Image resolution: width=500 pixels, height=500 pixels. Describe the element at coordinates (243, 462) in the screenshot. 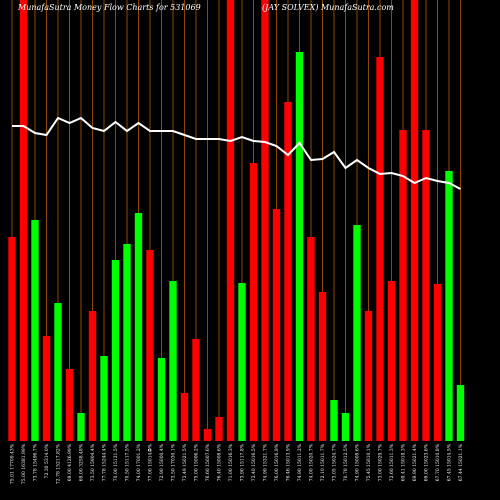

I see `x-tick-label: 73.90 15117.8%` at that location.